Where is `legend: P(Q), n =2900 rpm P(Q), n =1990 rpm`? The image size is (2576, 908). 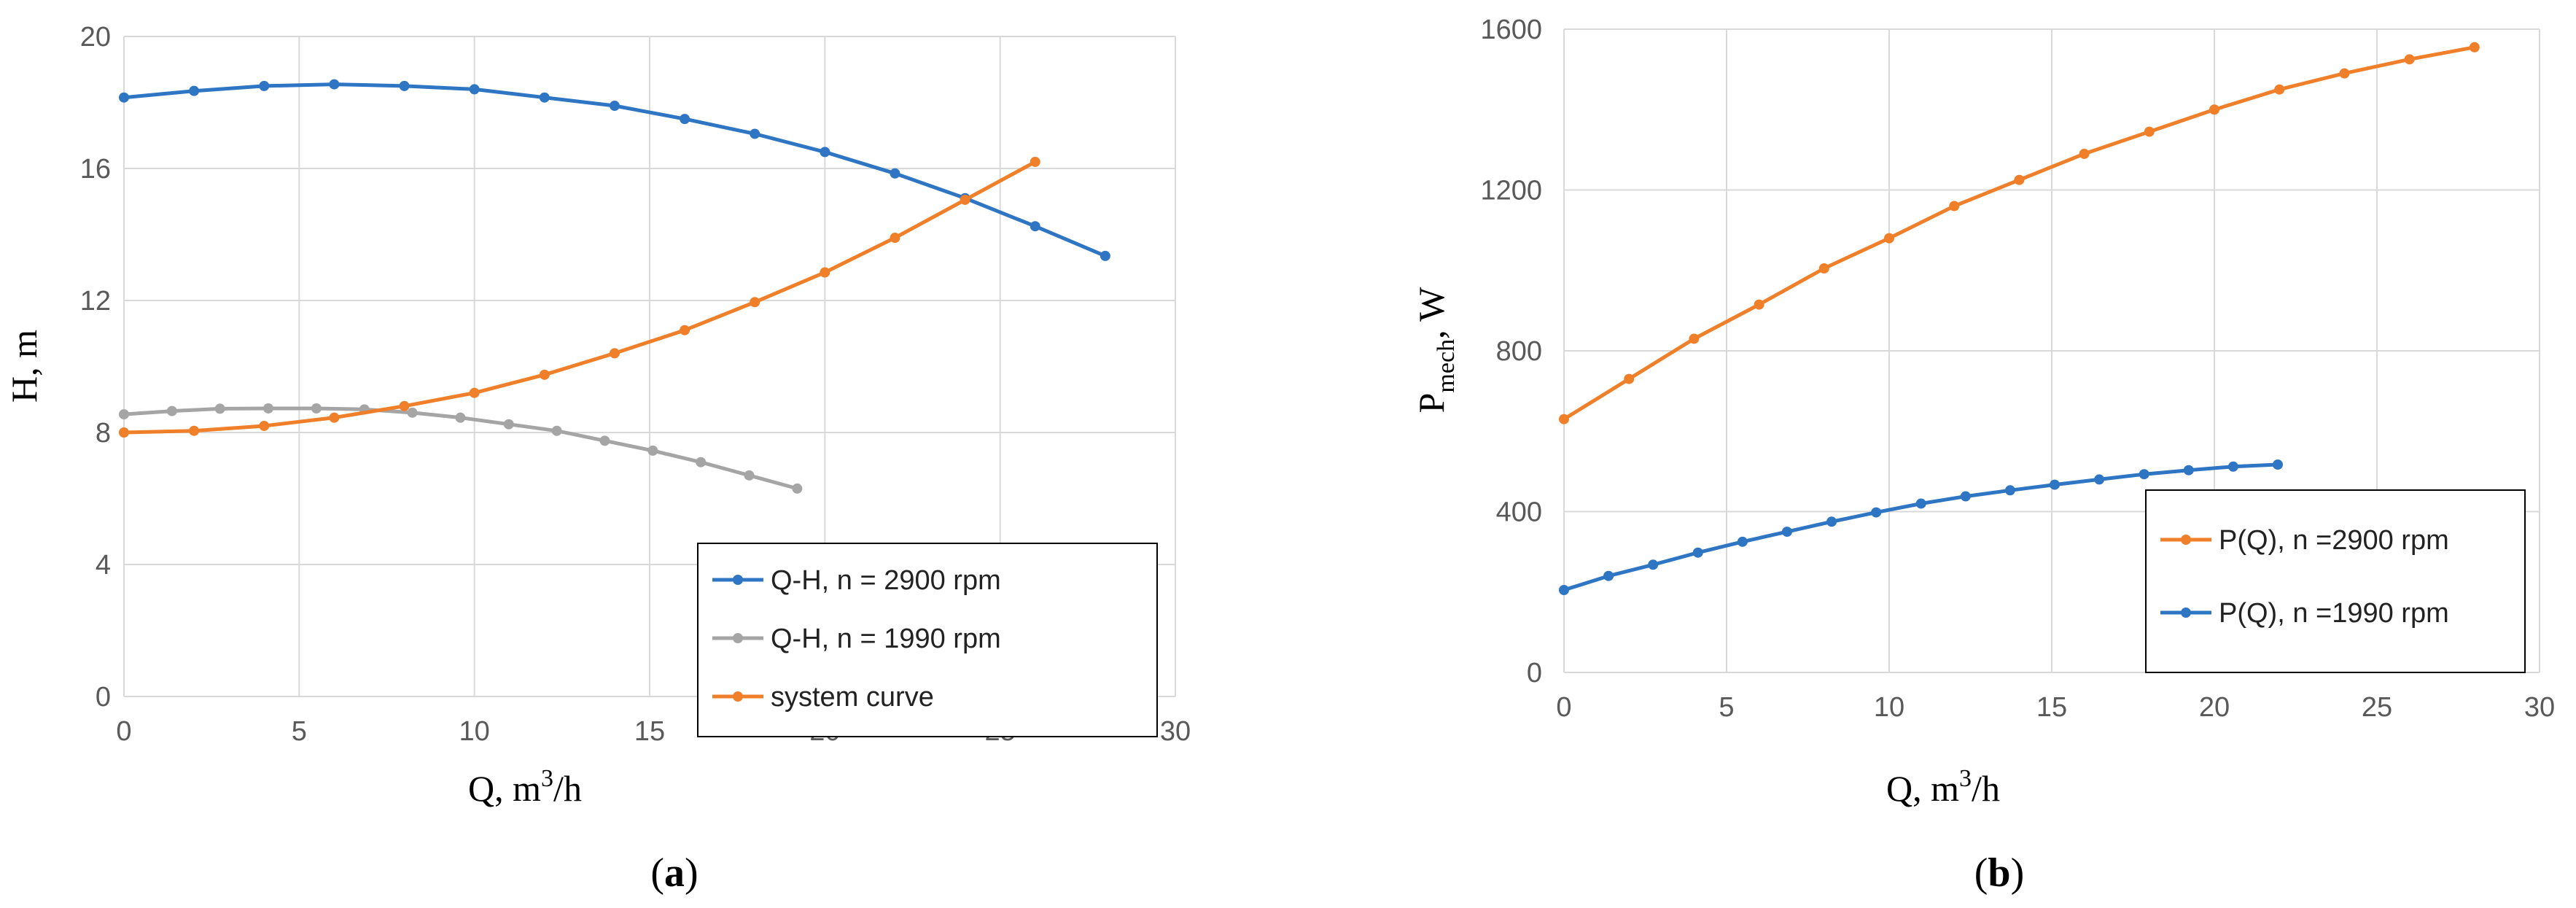
legend: P(Q), n =2900 rpm P(Q), n =1990 rpm is located at coordinates (2335, 581).